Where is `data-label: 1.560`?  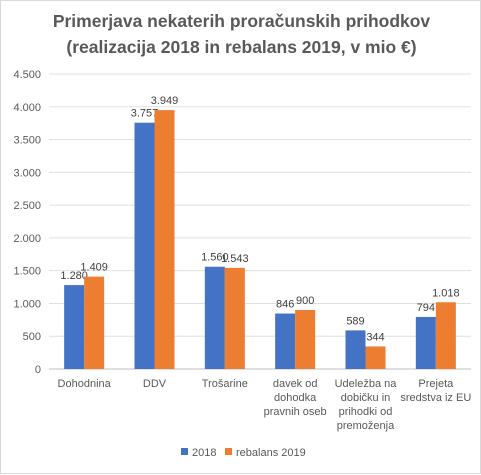
data-label: 1.560 is located at coordinates (215, 258).